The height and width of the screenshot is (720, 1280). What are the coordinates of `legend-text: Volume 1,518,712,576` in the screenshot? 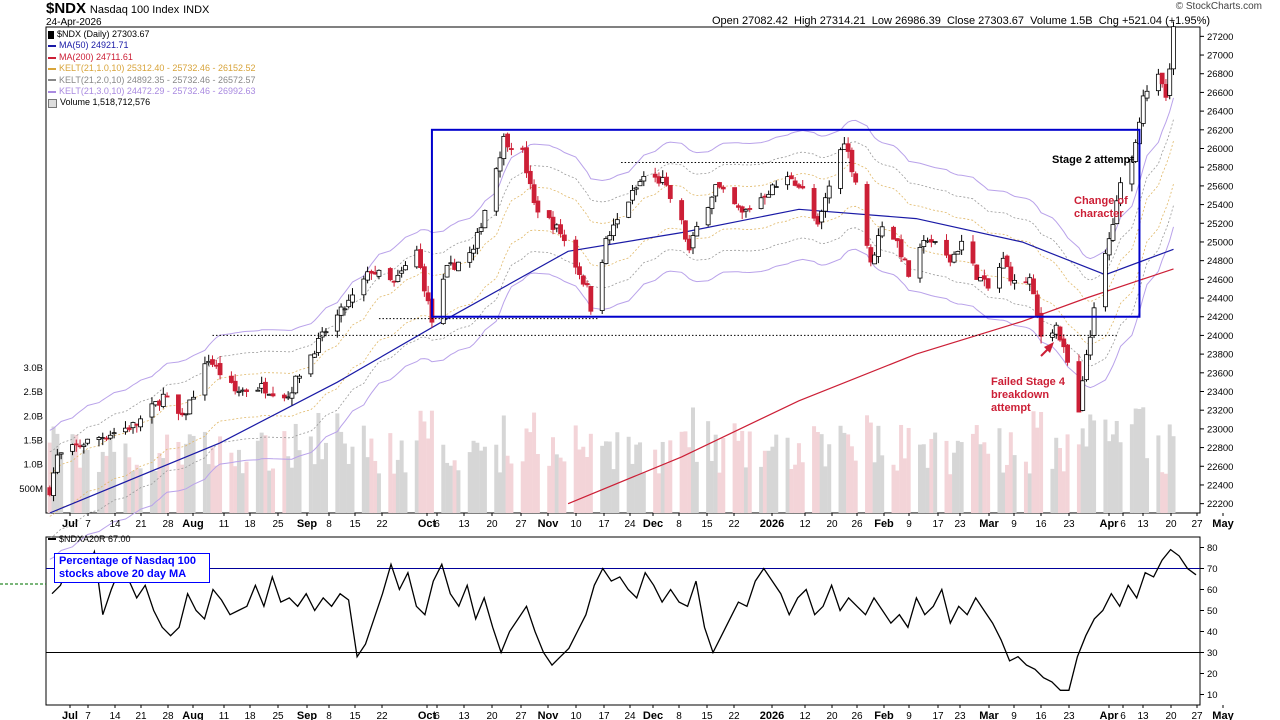 It's located at (105, 102).